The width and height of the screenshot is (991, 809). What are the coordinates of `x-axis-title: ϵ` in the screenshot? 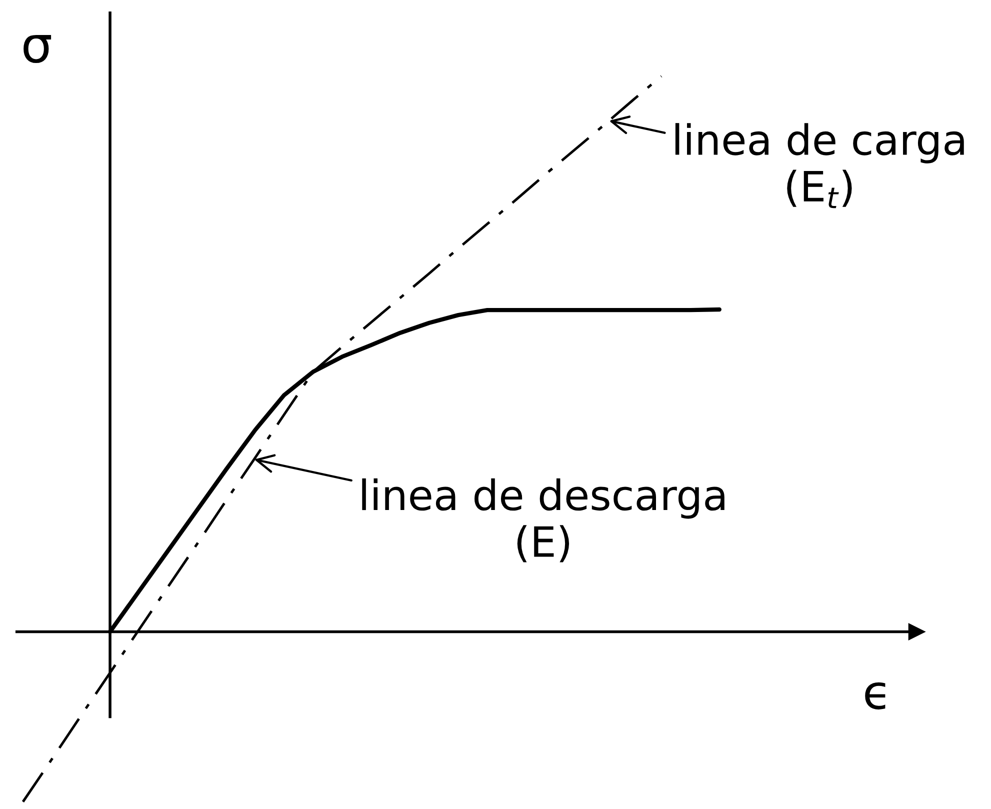 It's located at (875, 696).